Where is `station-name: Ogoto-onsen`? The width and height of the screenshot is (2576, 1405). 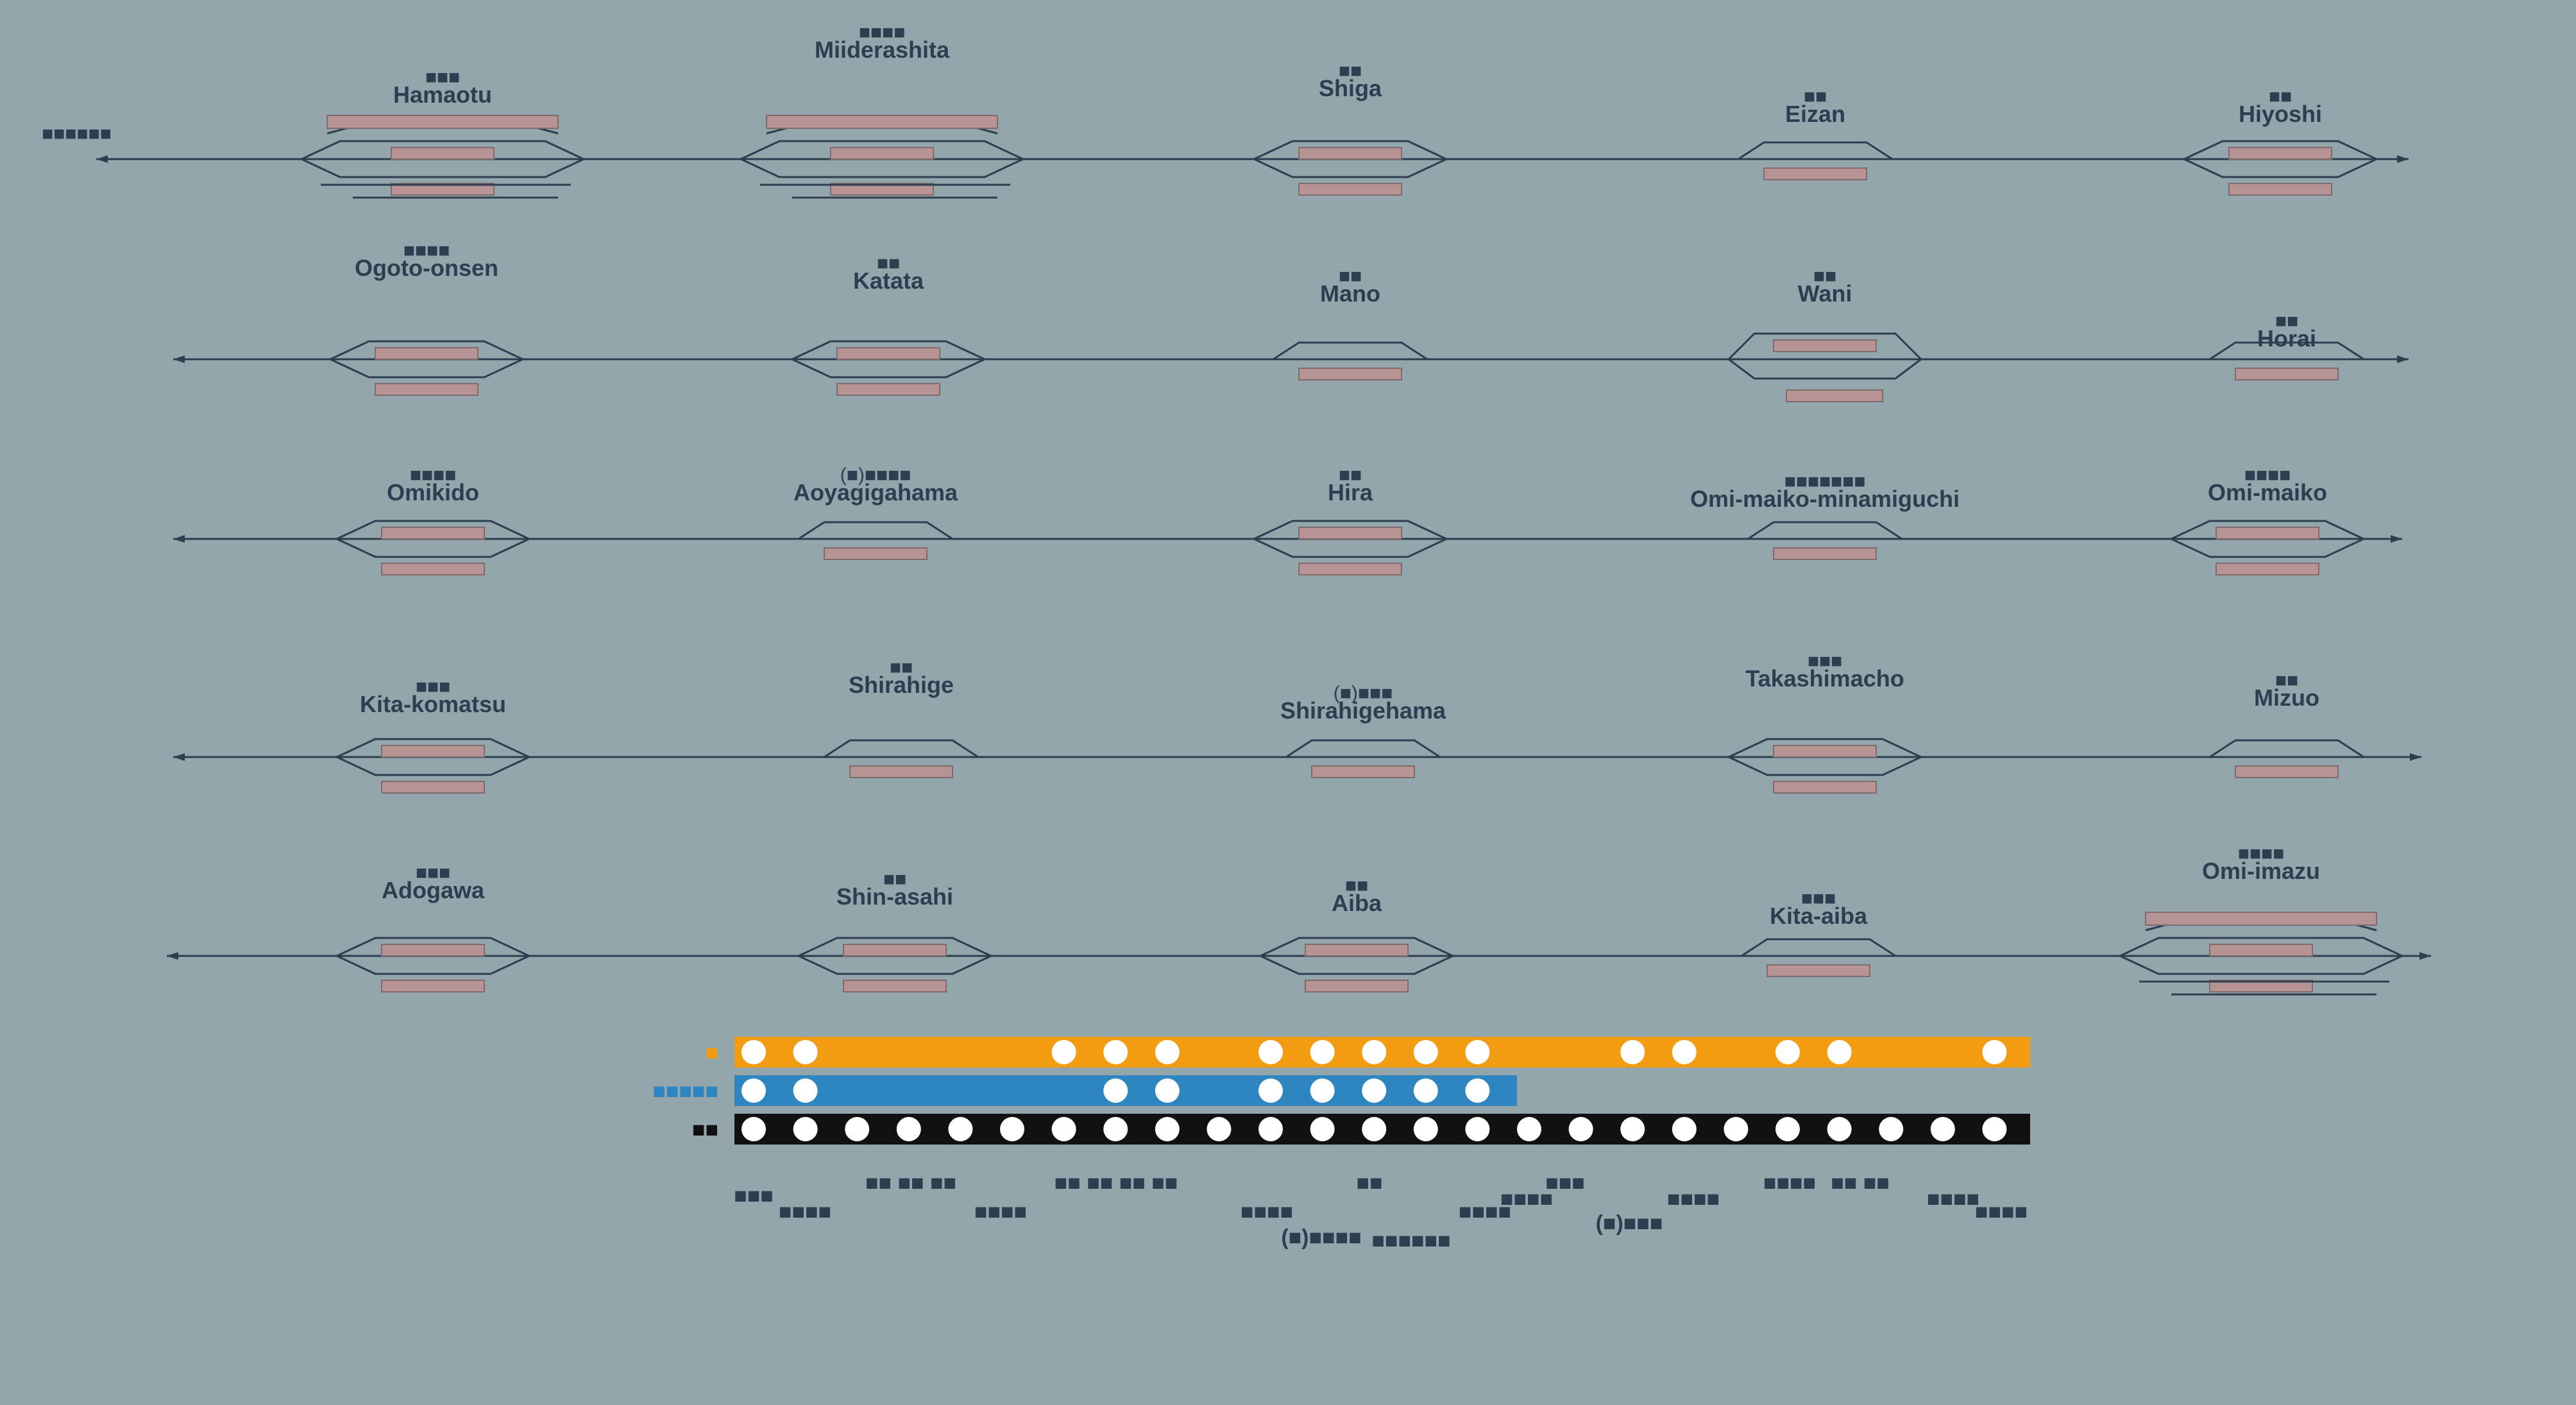 station-name: Ogoto-onsen is located at coordinates (426, 268).